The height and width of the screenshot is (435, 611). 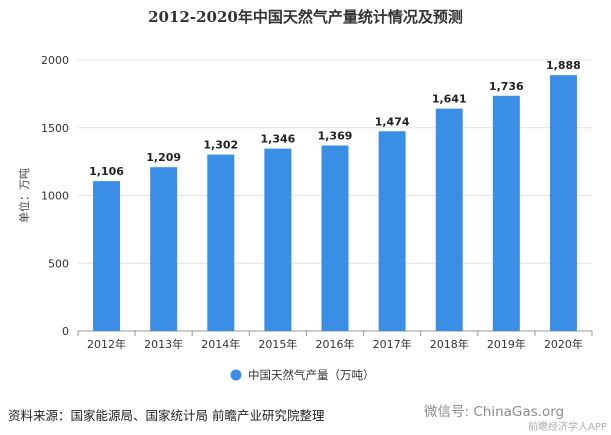 What do you see at coordinates (335, 136) in the screenshot?
I see `data-label: 1,369` at bounding box center [335, 136].